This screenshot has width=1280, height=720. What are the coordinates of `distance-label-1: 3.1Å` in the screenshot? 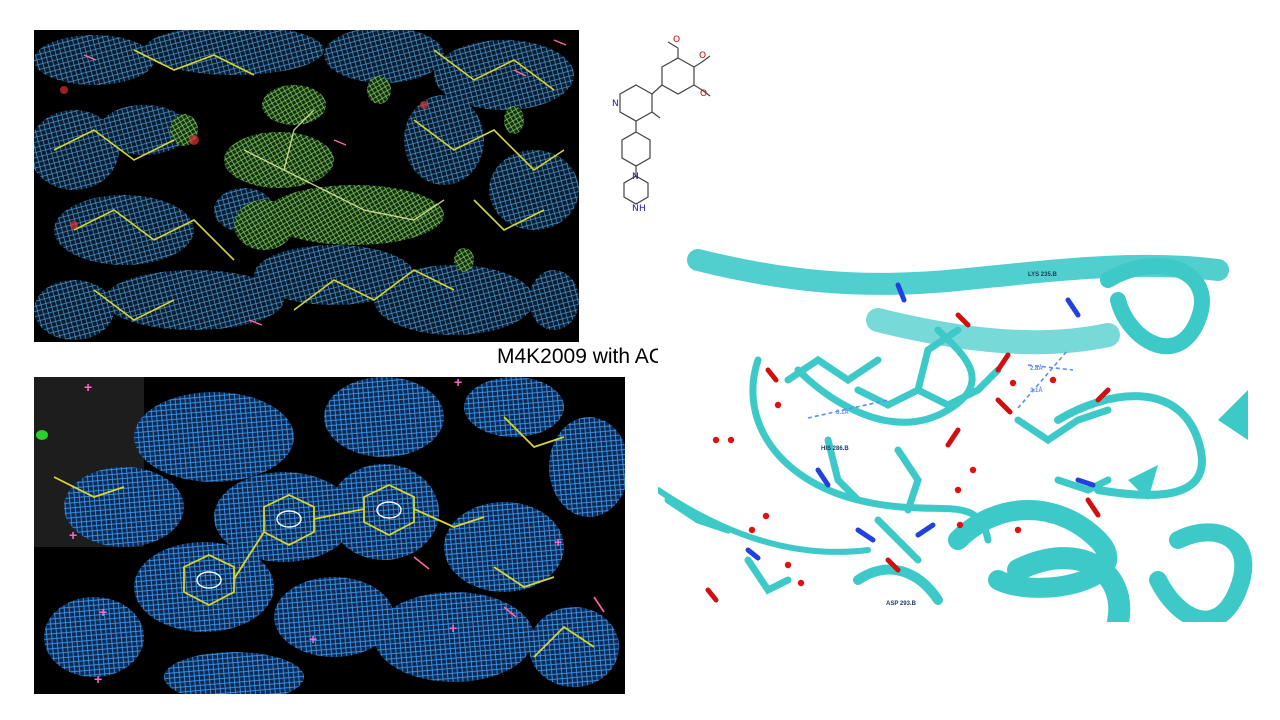 It's located at (842, 412).